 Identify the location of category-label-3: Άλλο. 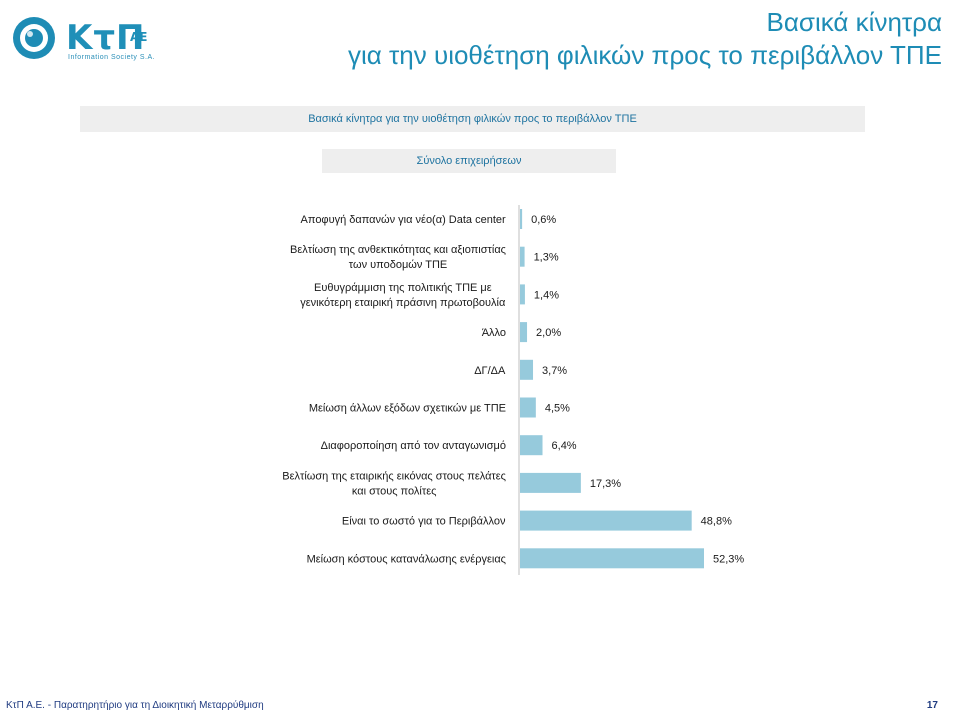
(494, 333).